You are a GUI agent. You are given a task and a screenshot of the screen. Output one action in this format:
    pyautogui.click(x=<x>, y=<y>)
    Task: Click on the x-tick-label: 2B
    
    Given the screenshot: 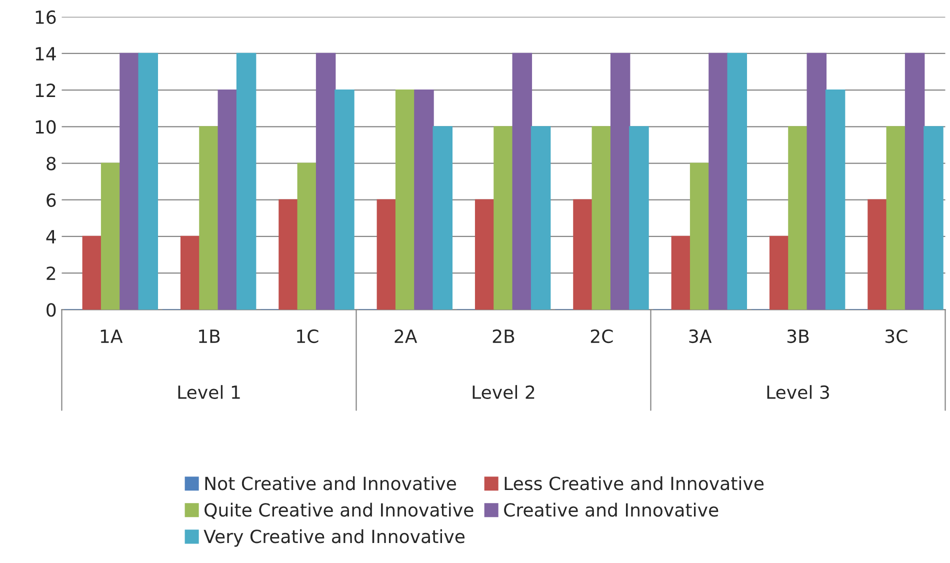 What is the action you would take?
    pyautogui.click(x=503, y=336)
    